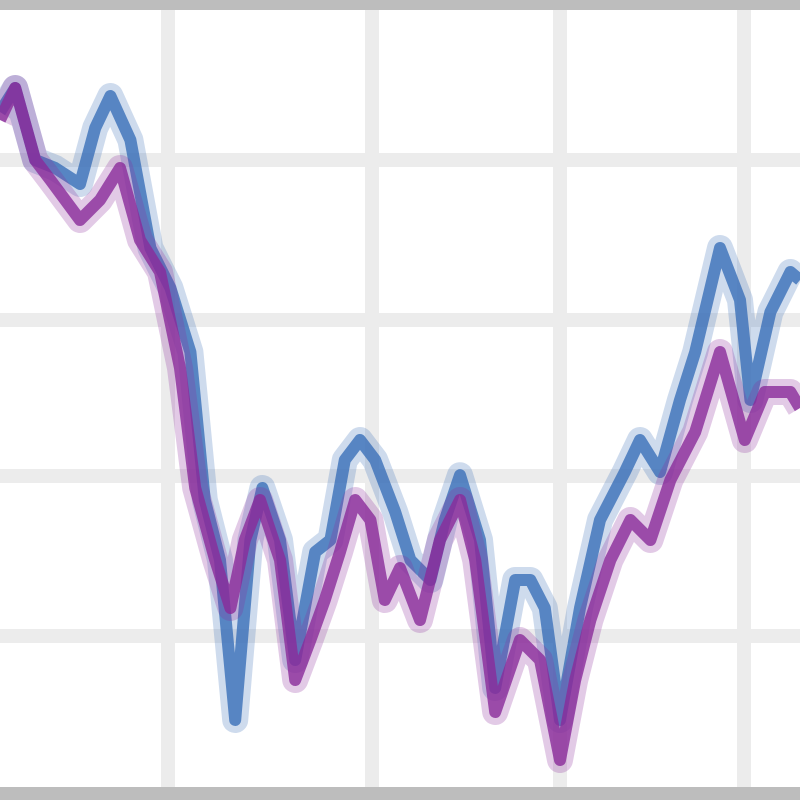 Image resolution: width=800 pixels, height=800 pixels. Describe the element at coordinates (400, 5) in the screenshot. I see `top-frame` at that location.